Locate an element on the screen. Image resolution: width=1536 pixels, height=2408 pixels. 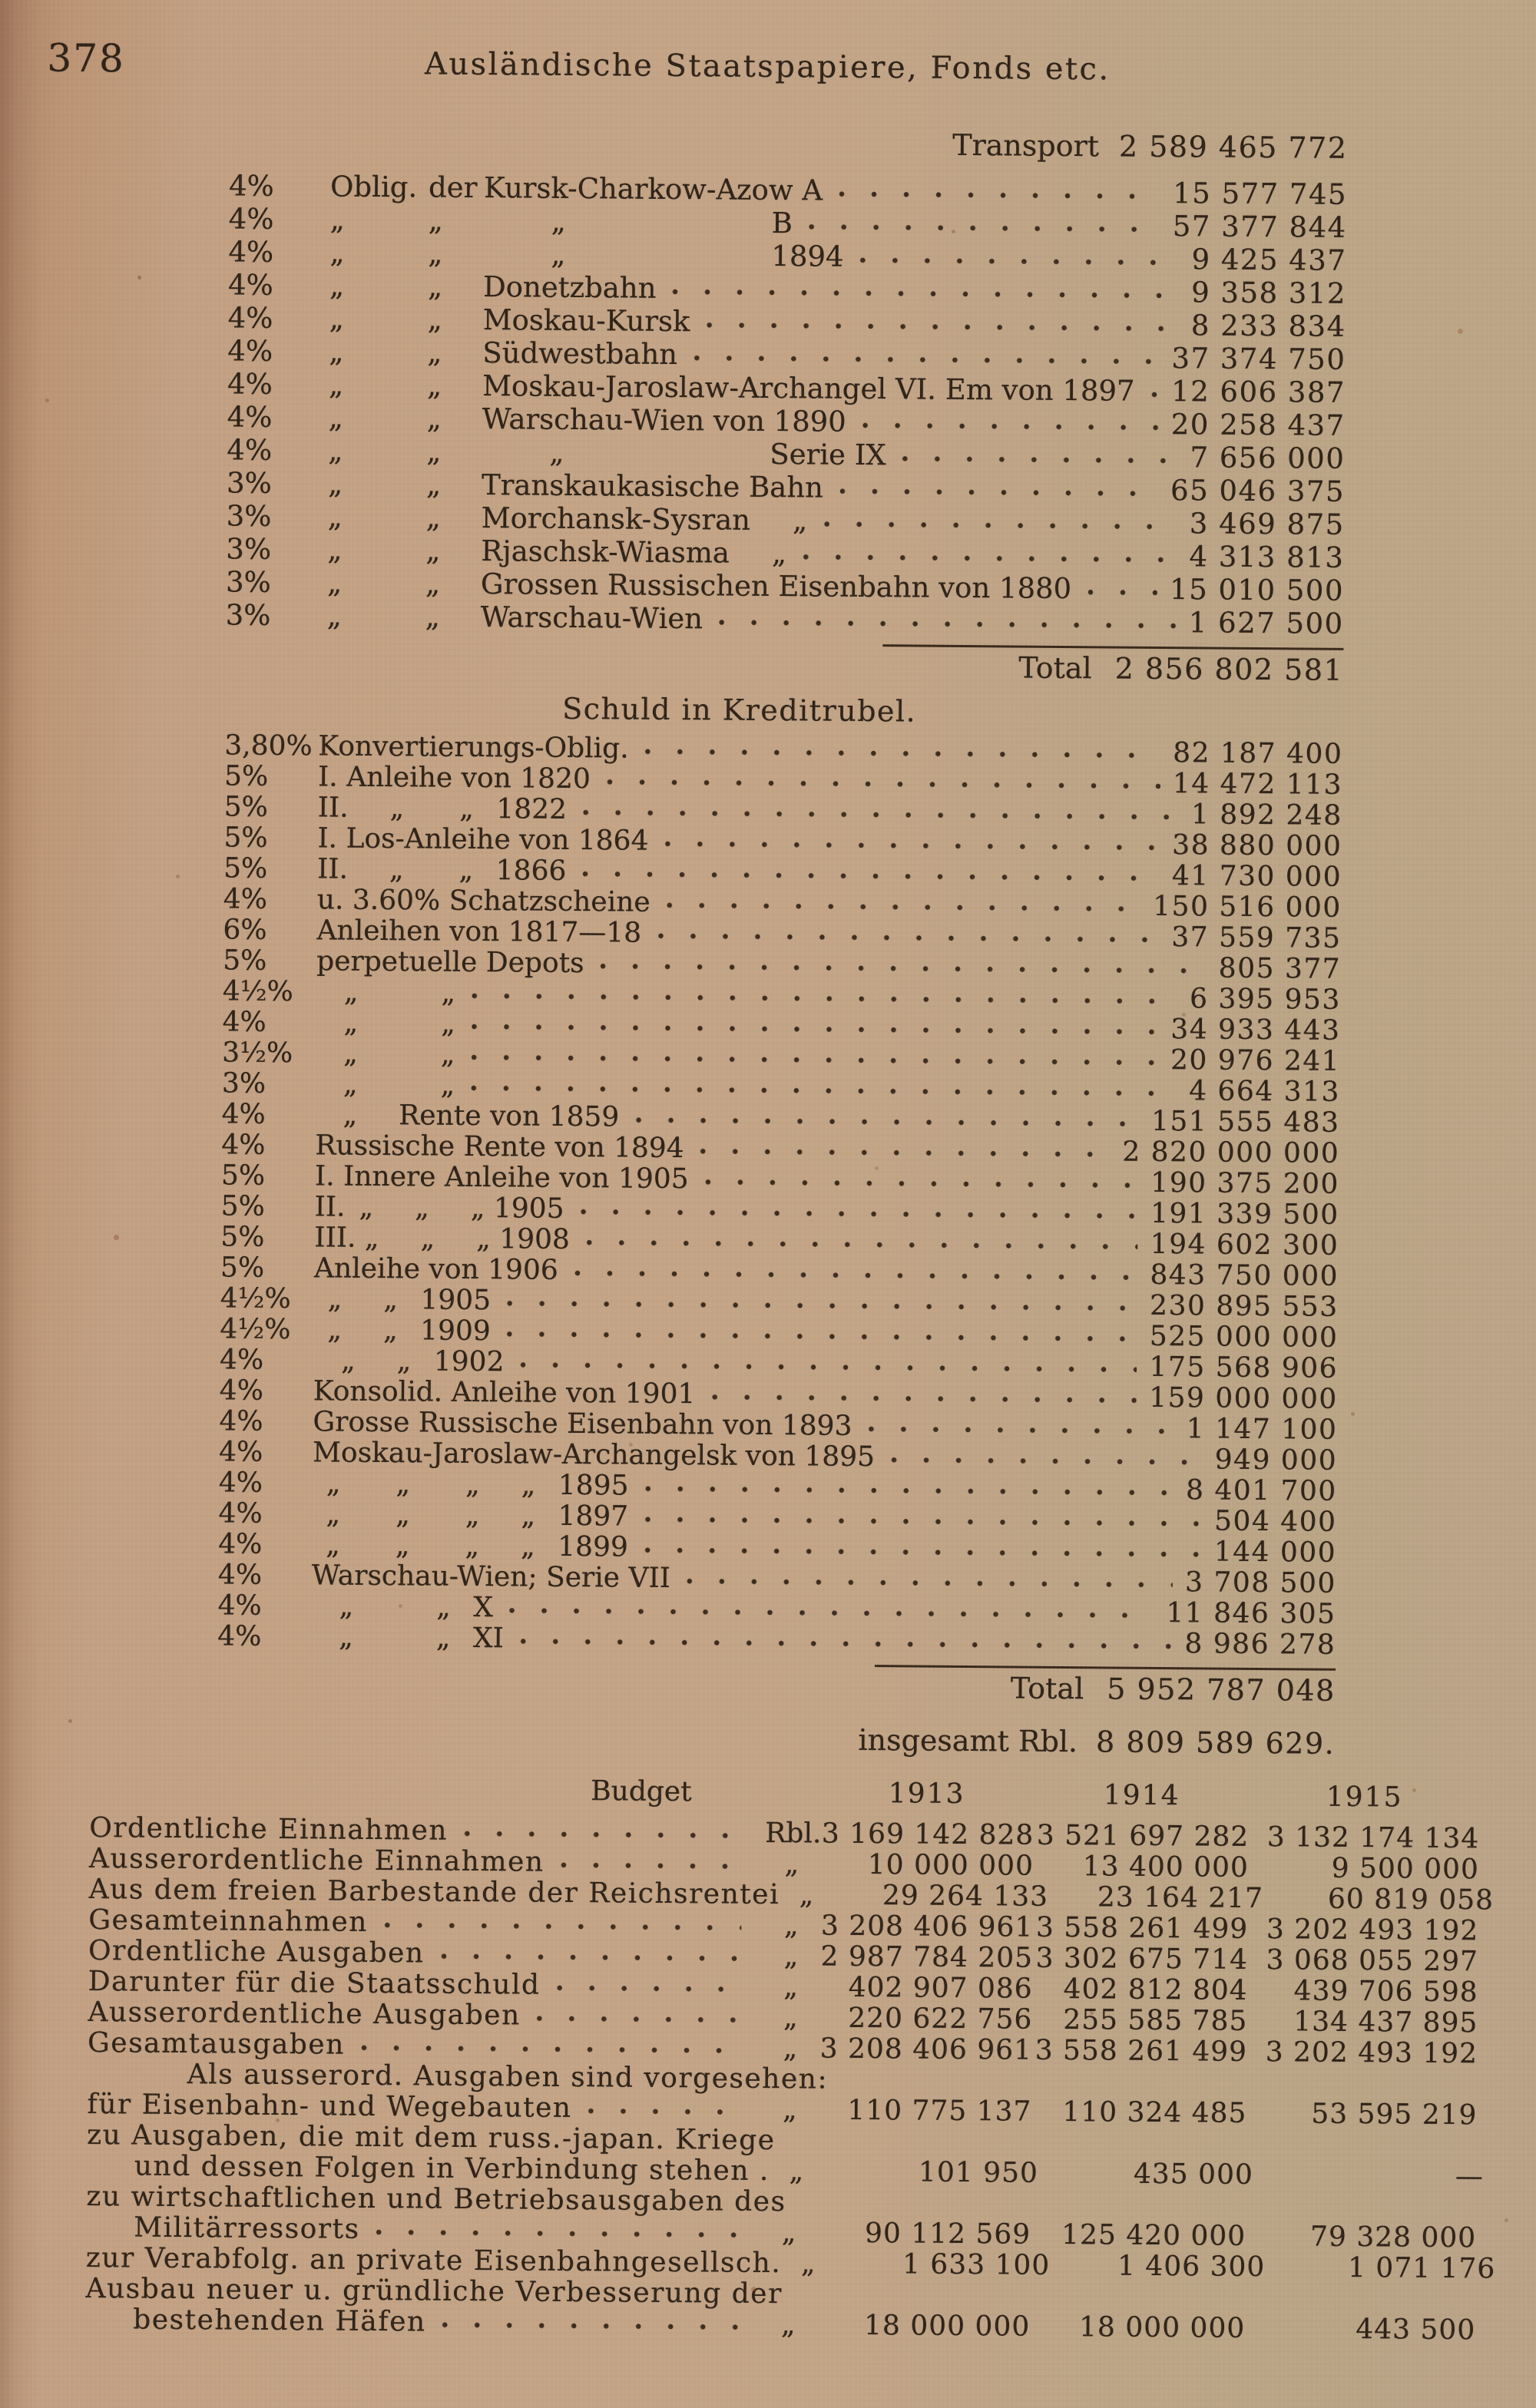
bond-name: Kursk-Charkow-Azow A is located at coordinates (653, 189).